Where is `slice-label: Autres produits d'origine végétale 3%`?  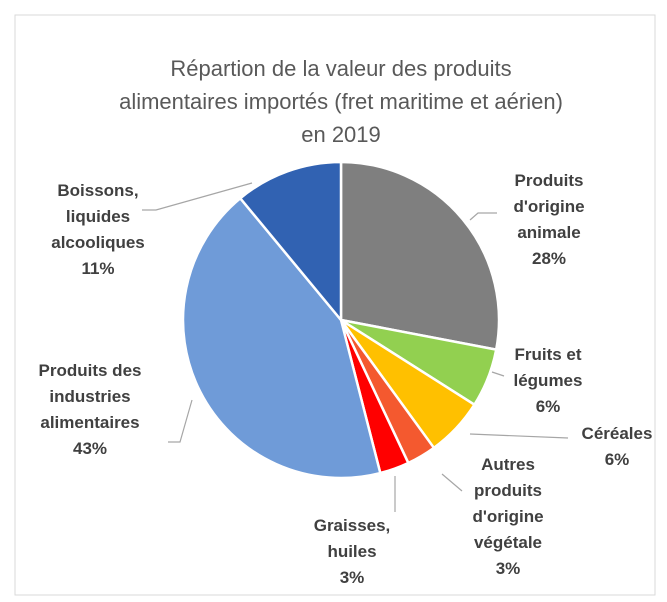
slice-label: Autres produits d'origine végétale 3% is located at coordinates (508, 517).